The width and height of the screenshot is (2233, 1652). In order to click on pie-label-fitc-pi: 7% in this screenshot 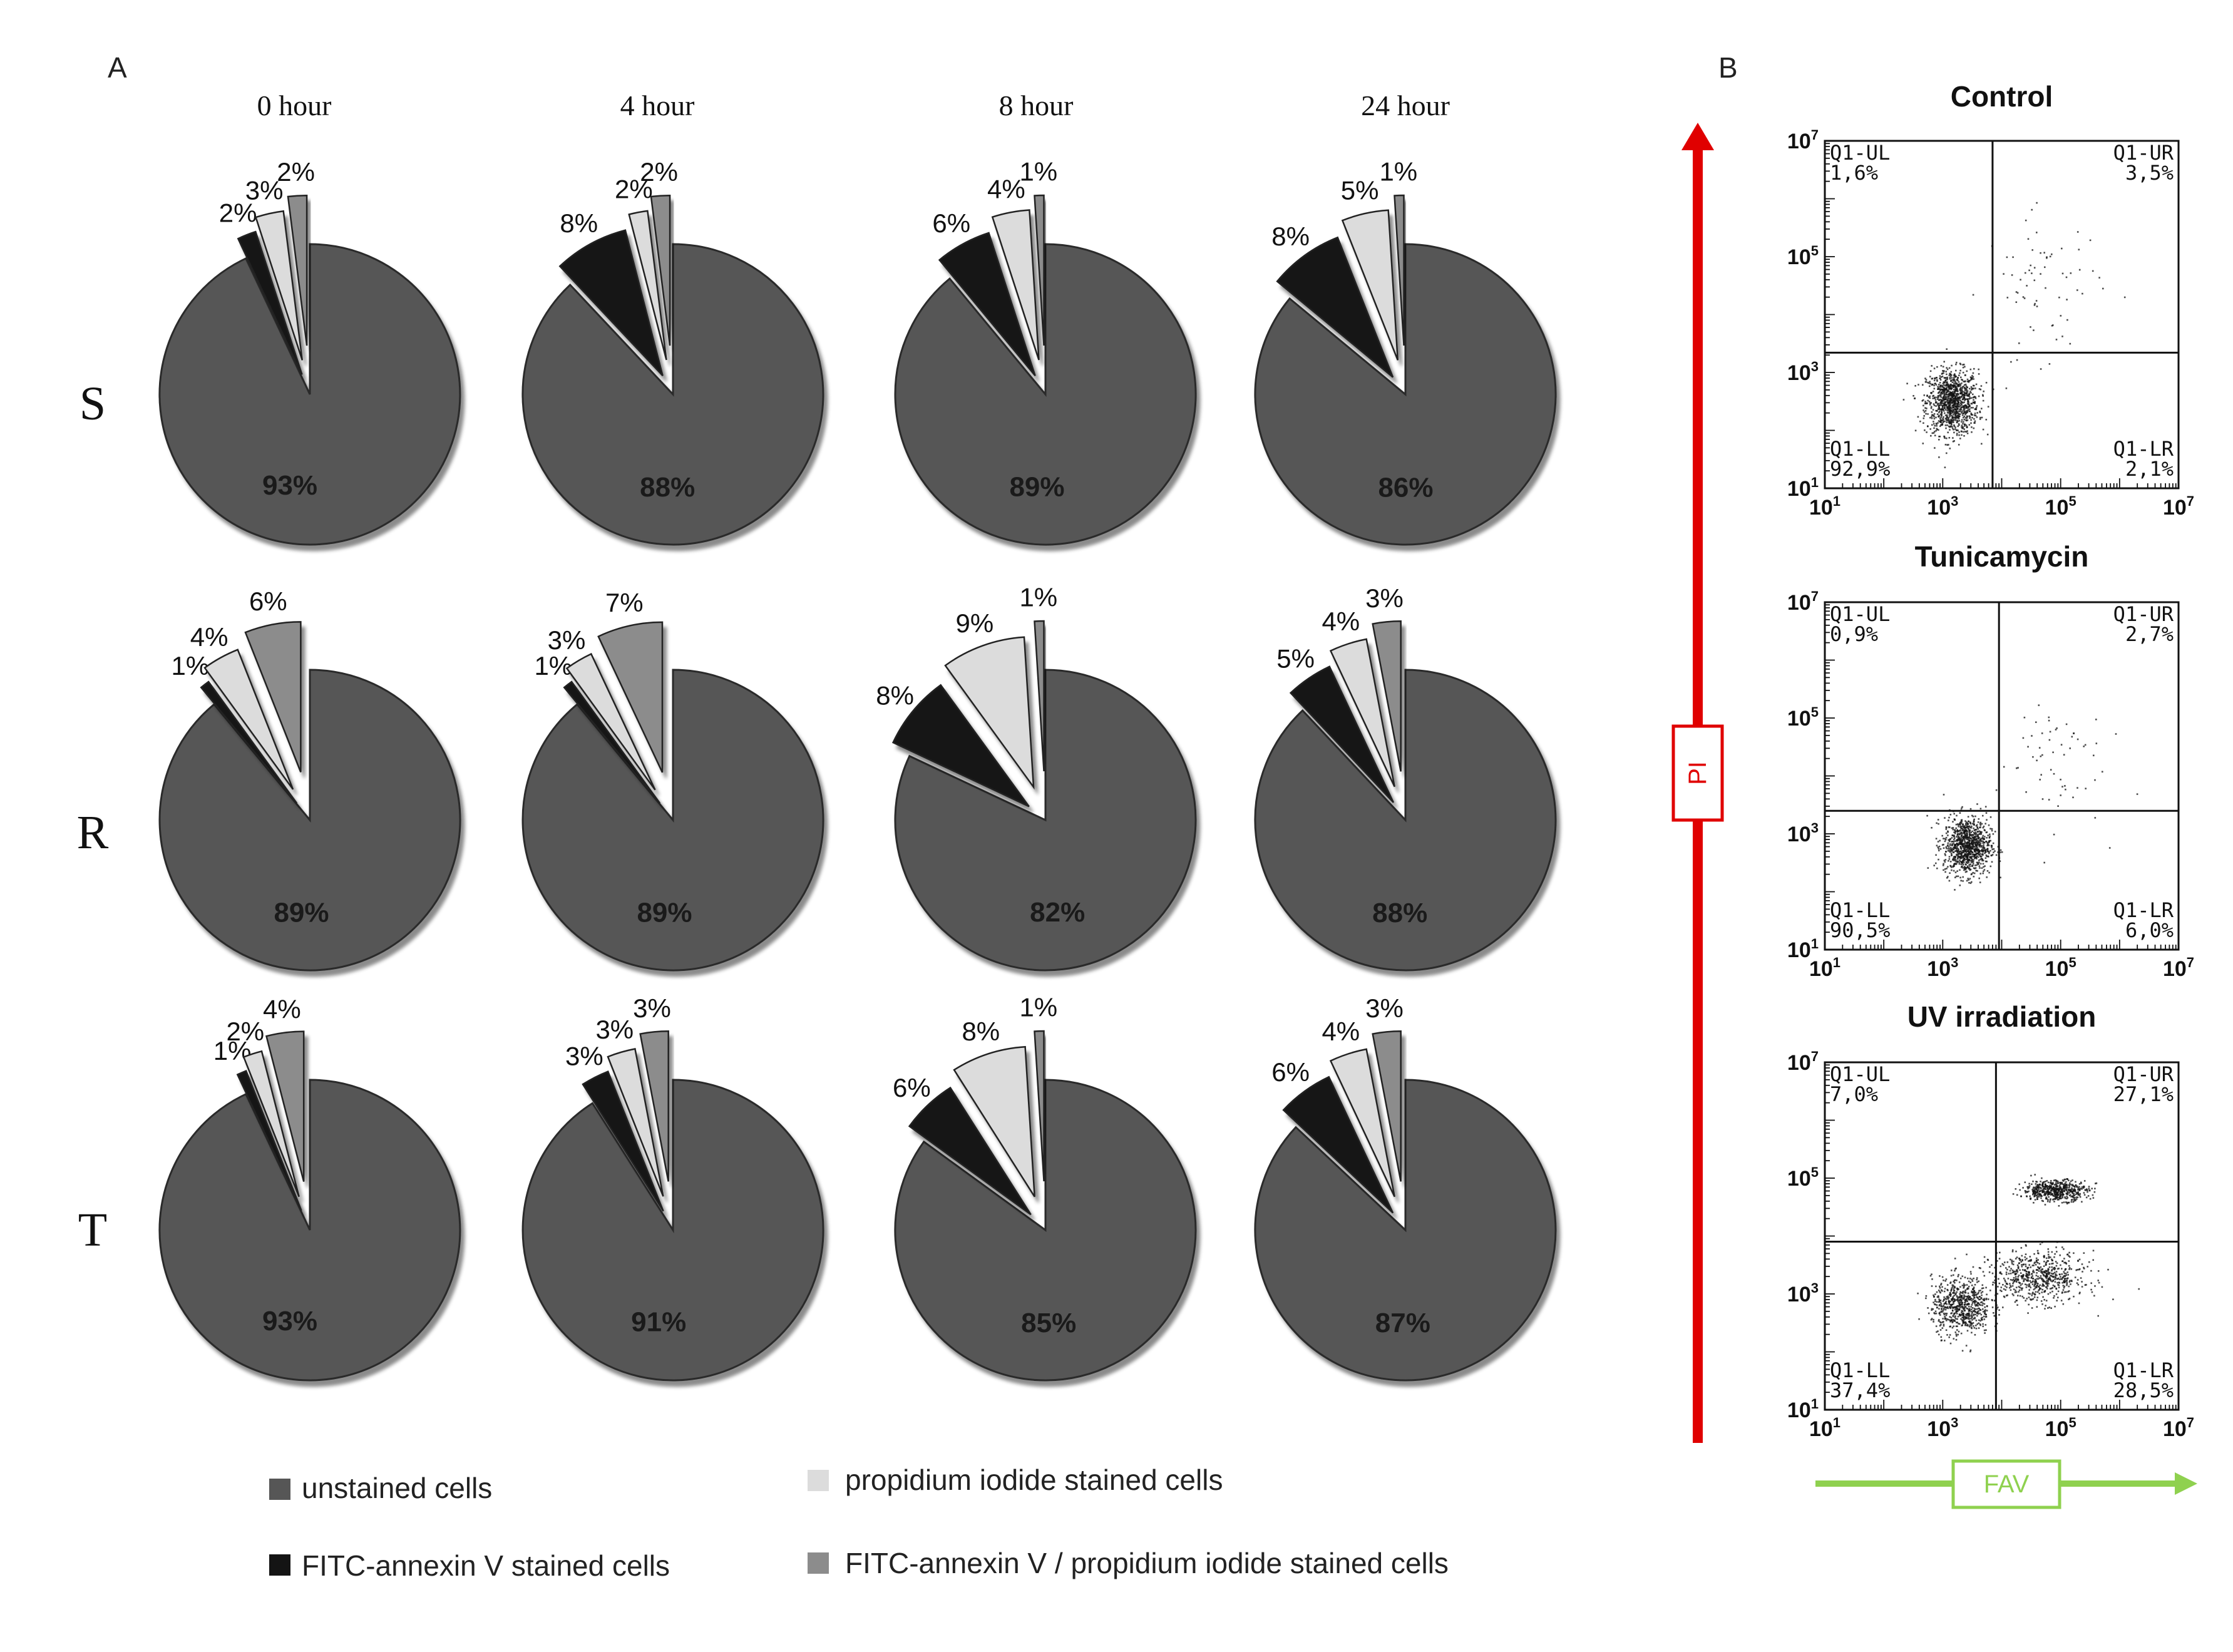, I will do `click(624, 602)`.